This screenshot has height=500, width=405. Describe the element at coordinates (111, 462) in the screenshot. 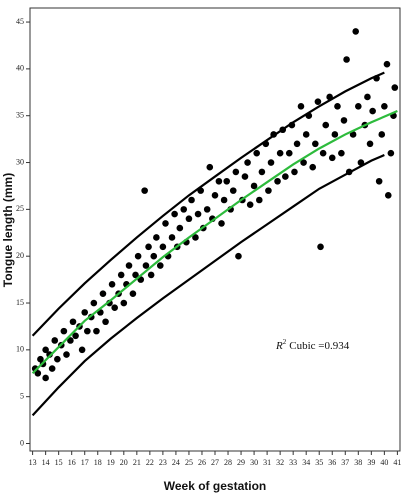

I see `x-tick-label: 19` at that location.